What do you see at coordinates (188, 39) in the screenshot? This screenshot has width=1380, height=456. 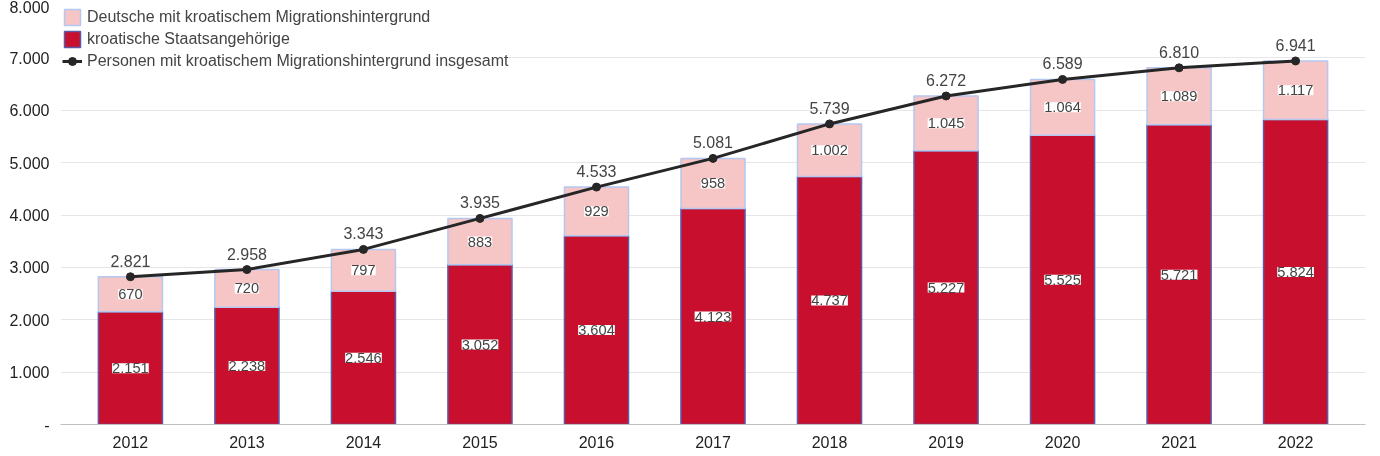 I see `legend-label: kroatische Staatsangehörige` at bounding box center [188, 39].